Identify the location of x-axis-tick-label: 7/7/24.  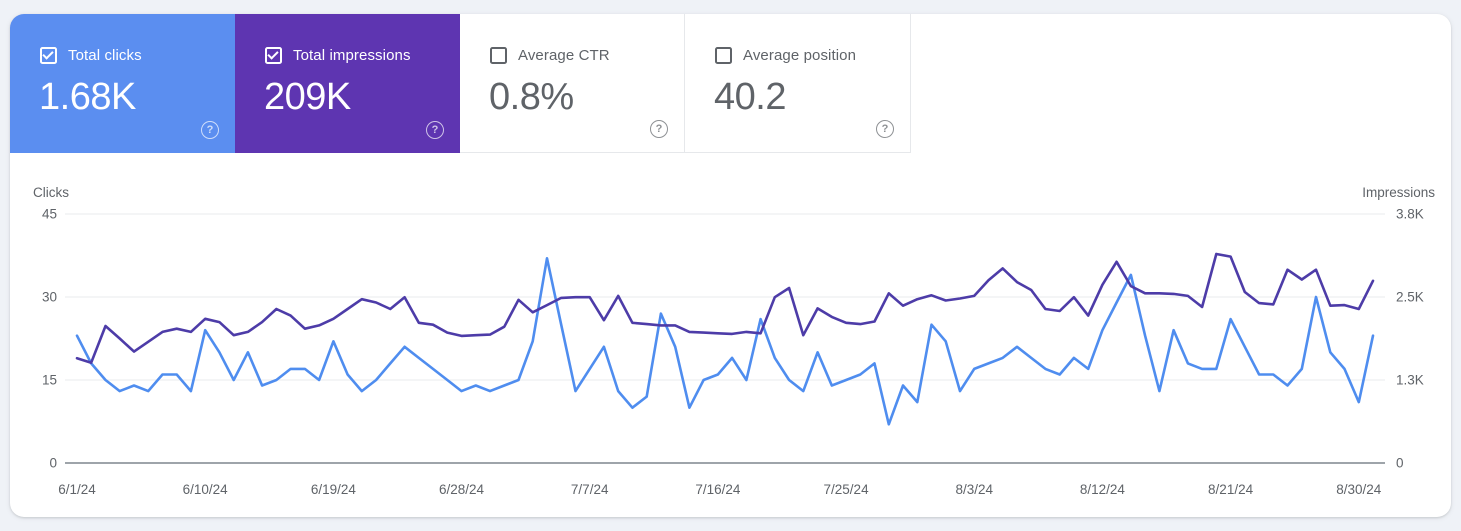
(590, 489).